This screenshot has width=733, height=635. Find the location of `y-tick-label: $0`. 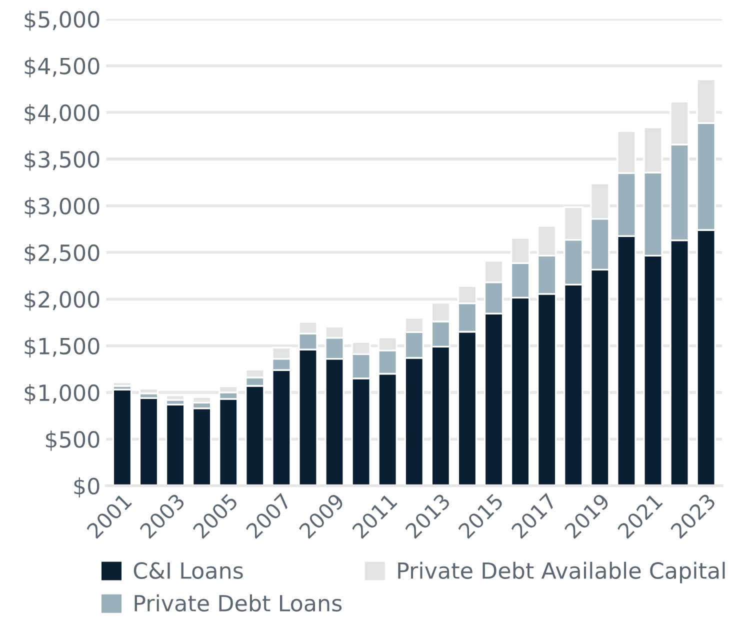

y-tick-label: $0 is located at coordinates (87, 487).